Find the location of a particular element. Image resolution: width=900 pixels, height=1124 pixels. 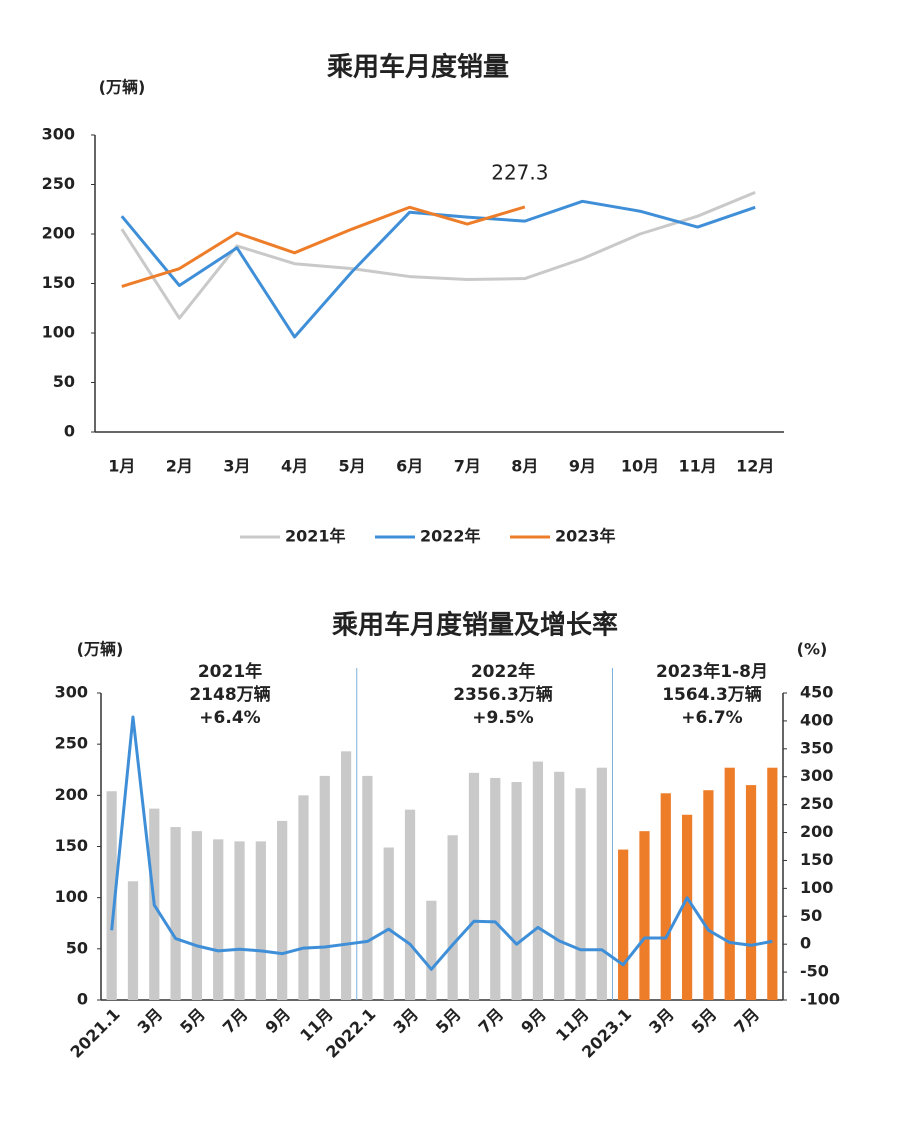

x-tick-label: 10月 is located at coordinates (640, 466).